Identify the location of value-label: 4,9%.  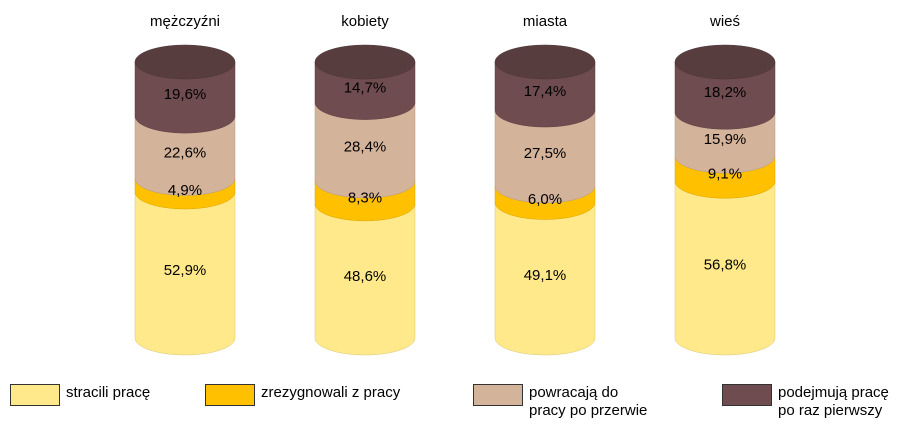
(185, 190).